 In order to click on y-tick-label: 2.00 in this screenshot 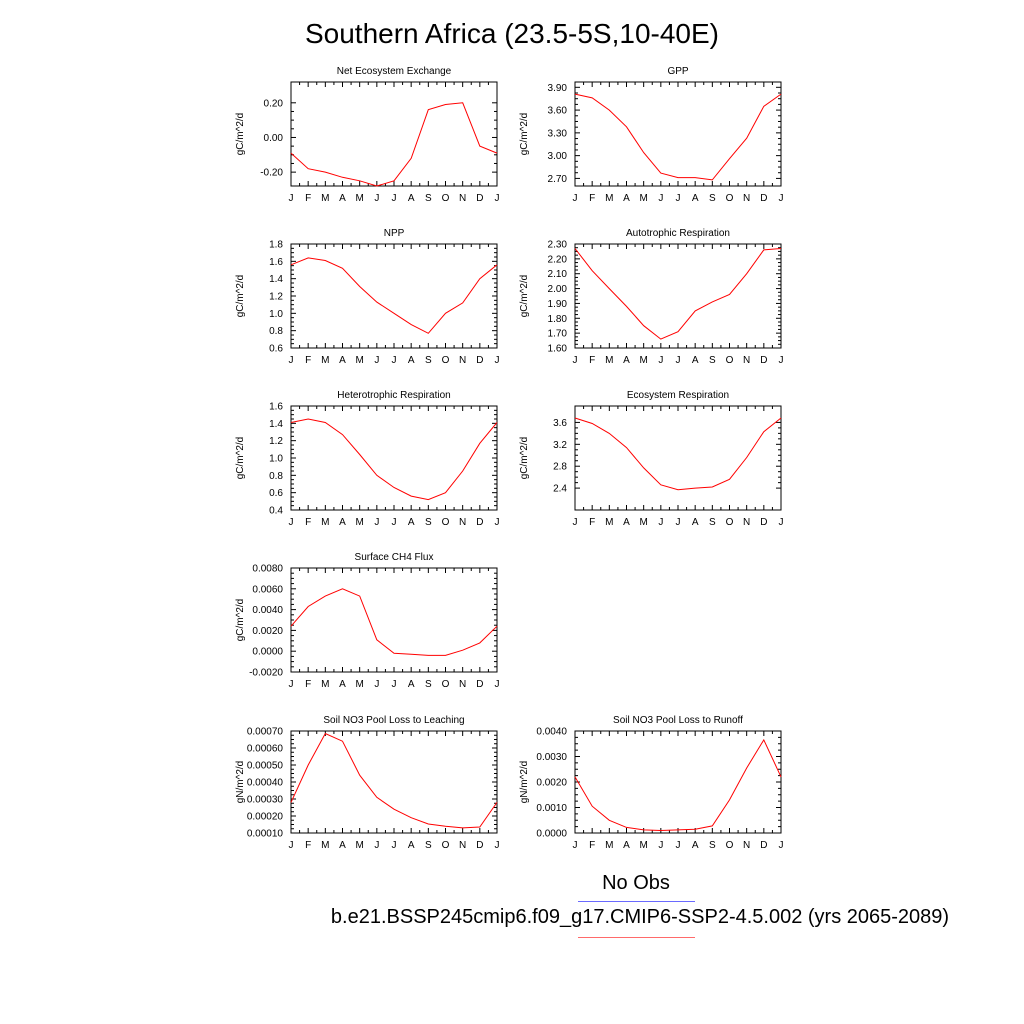, I will do `click(558, 289)`.